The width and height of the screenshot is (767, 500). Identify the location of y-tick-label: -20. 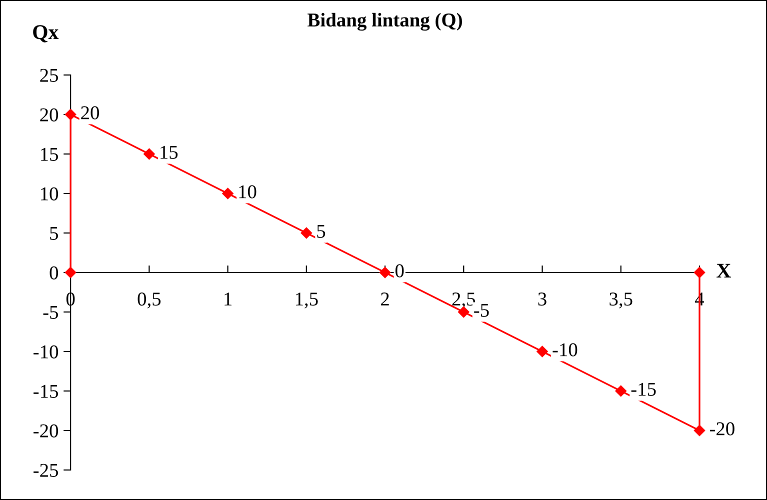
(46, 431).